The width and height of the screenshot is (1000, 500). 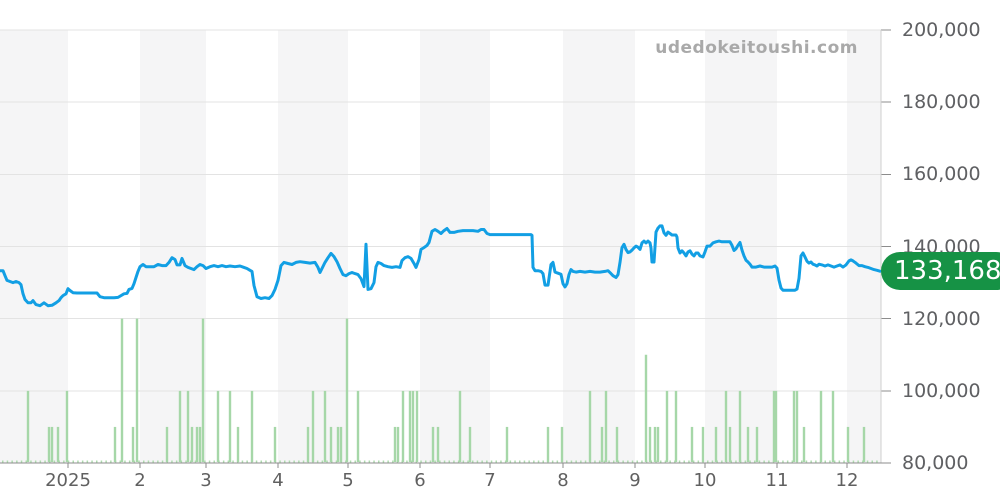 I want to click on x-tick-label: 3, so click(x=206, y=480).